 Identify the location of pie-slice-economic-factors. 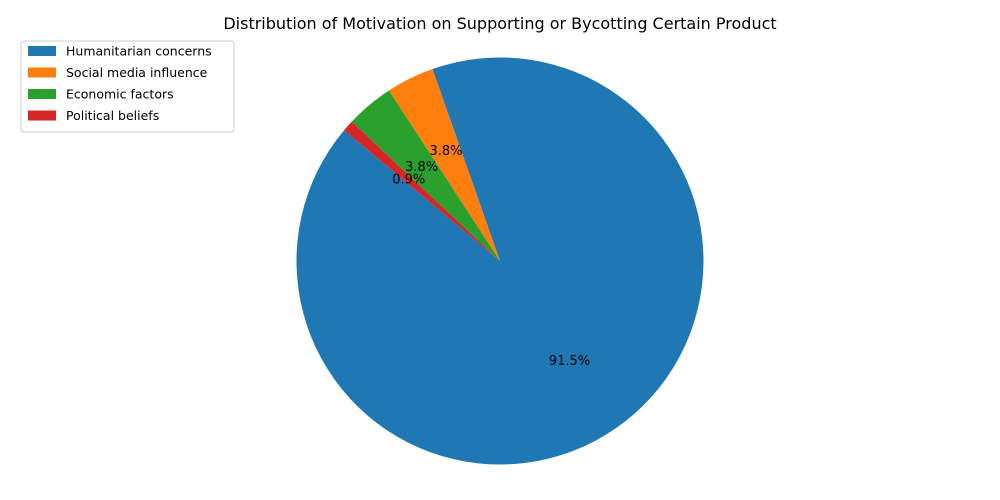
(425, 176).